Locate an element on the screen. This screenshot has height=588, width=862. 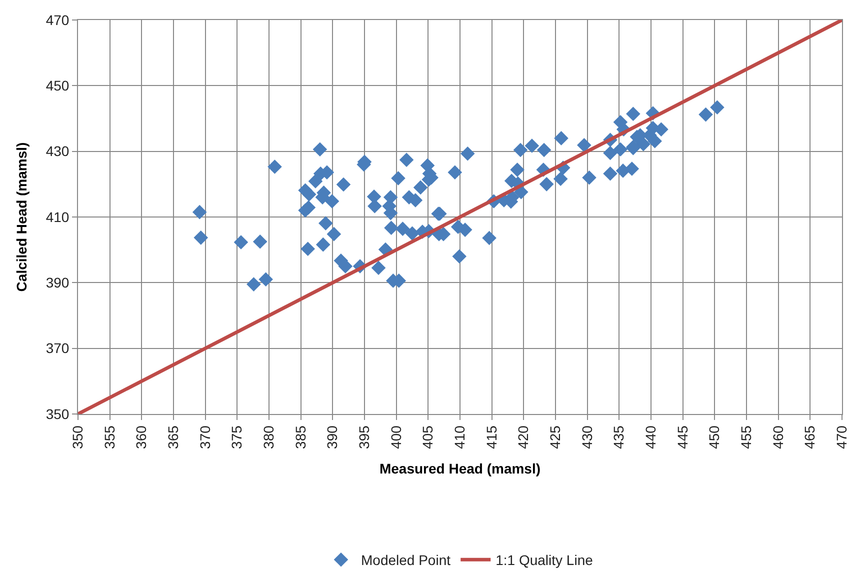
x-axis-title: Measured Head (mamsl) is located at coordinates (460, 468).